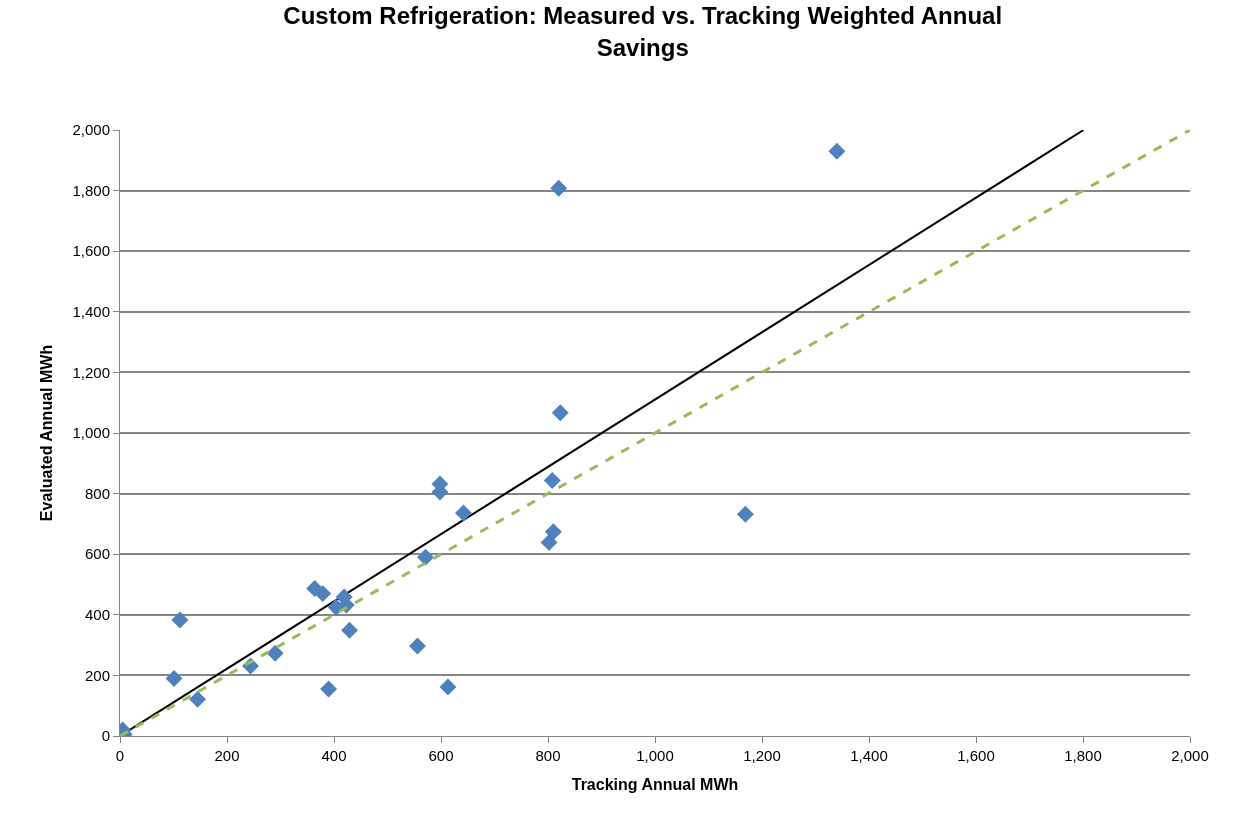 This screenshot has width=1236, height=816. What do you see at coordinates (869, 755) in the screenshot?
I see `x-tick-label: 1,400` at bounding box center [869, 755].